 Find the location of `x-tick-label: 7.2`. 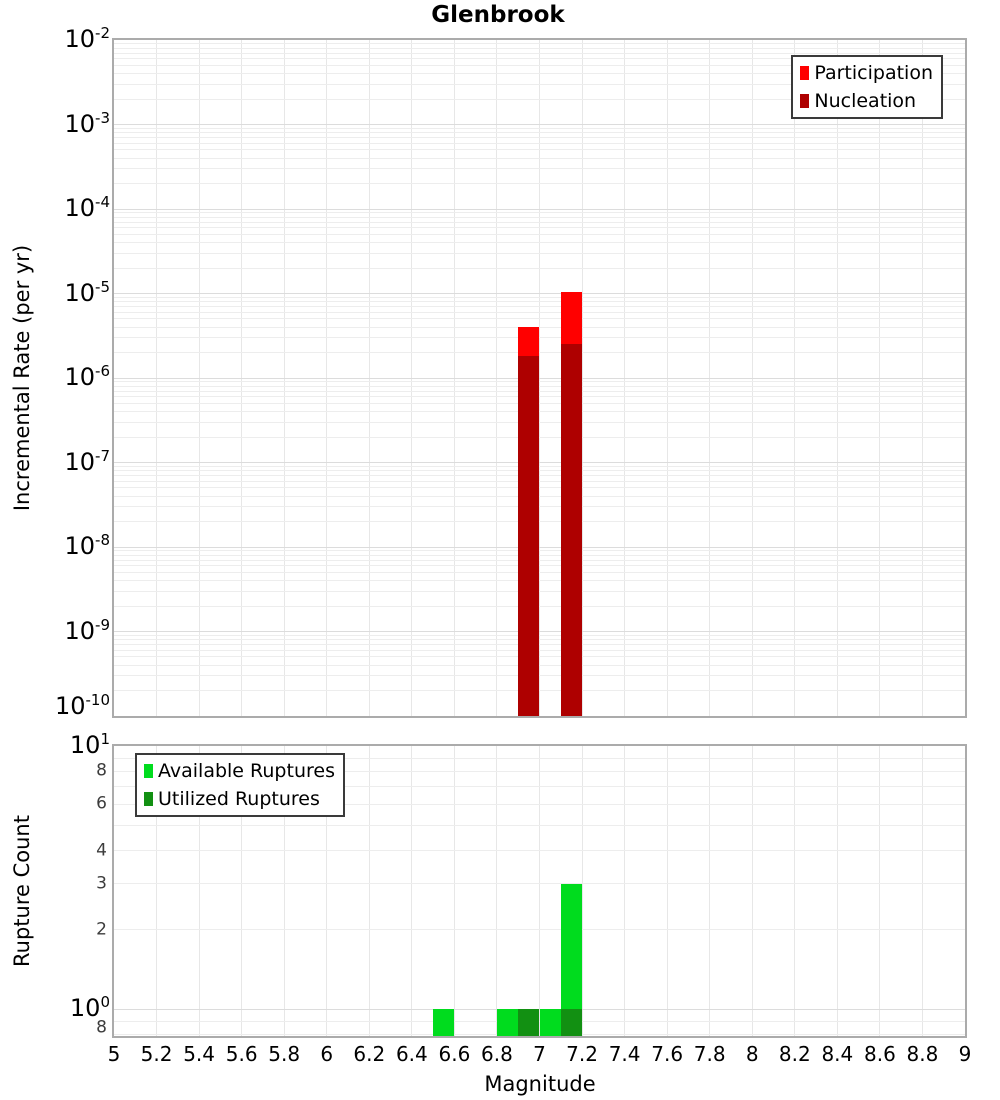

x-tick-label: 7.2 is located at coordinates (582, 1054).